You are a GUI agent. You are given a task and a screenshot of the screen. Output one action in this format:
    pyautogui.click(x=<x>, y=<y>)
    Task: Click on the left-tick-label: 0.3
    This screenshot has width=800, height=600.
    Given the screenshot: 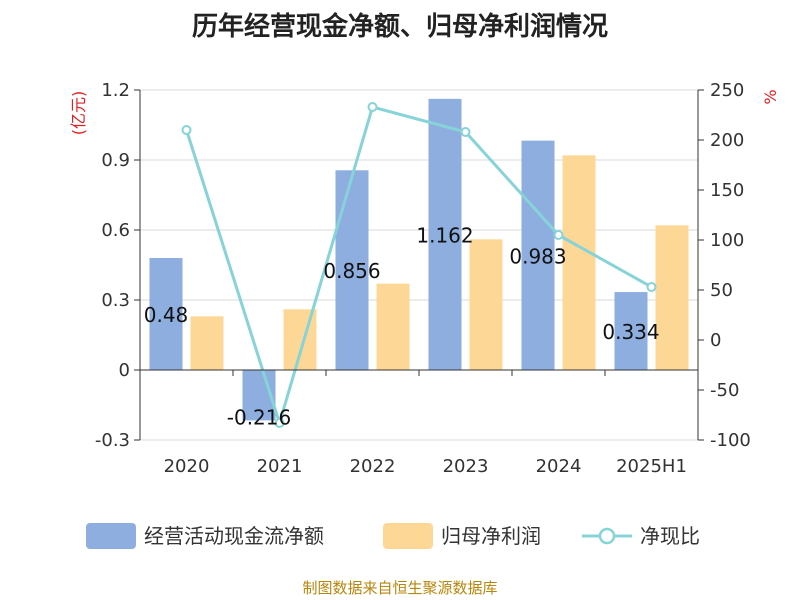 What is the action you would take?
    pyautogui.click(x=115, y=300)
    